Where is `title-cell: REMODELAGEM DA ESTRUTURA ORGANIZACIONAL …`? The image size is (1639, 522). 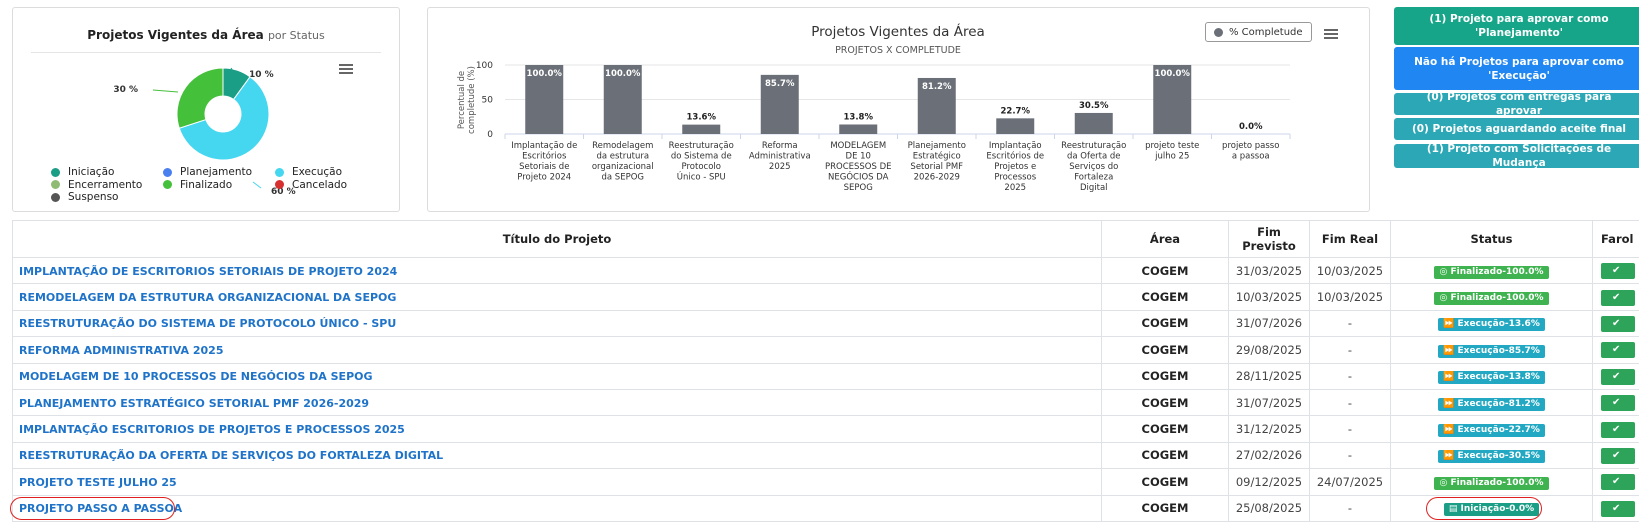
title-cell: REMODELAGEM DA ESTRUTURA ORGANIZACIONAL … is located at coordinates (557, 297).